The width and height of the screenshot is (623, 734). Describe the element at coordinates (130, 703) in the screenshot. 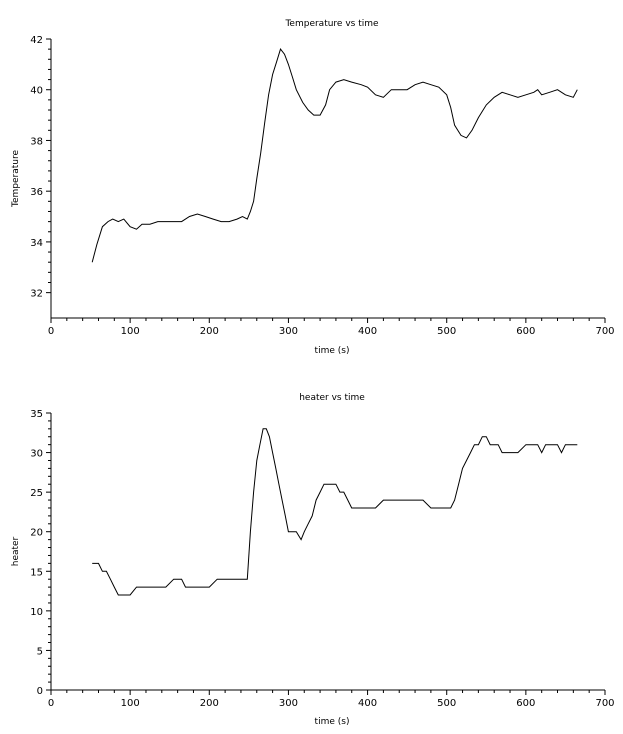

I see `heater-x-tick-label: 100` at that location.